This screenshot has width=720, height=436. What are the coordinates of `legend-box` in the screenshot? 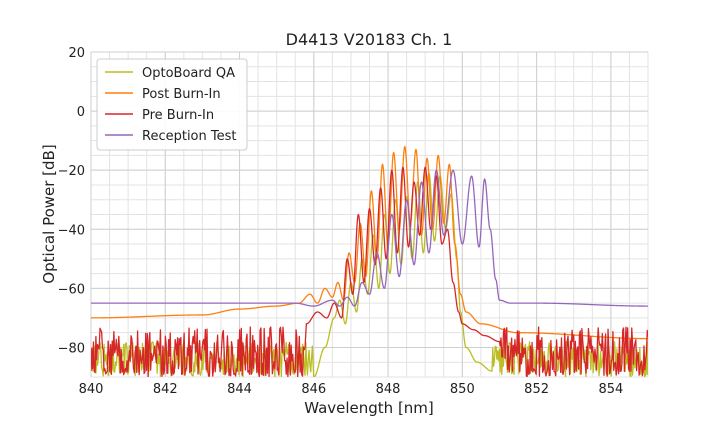 It's located at (172, 104).